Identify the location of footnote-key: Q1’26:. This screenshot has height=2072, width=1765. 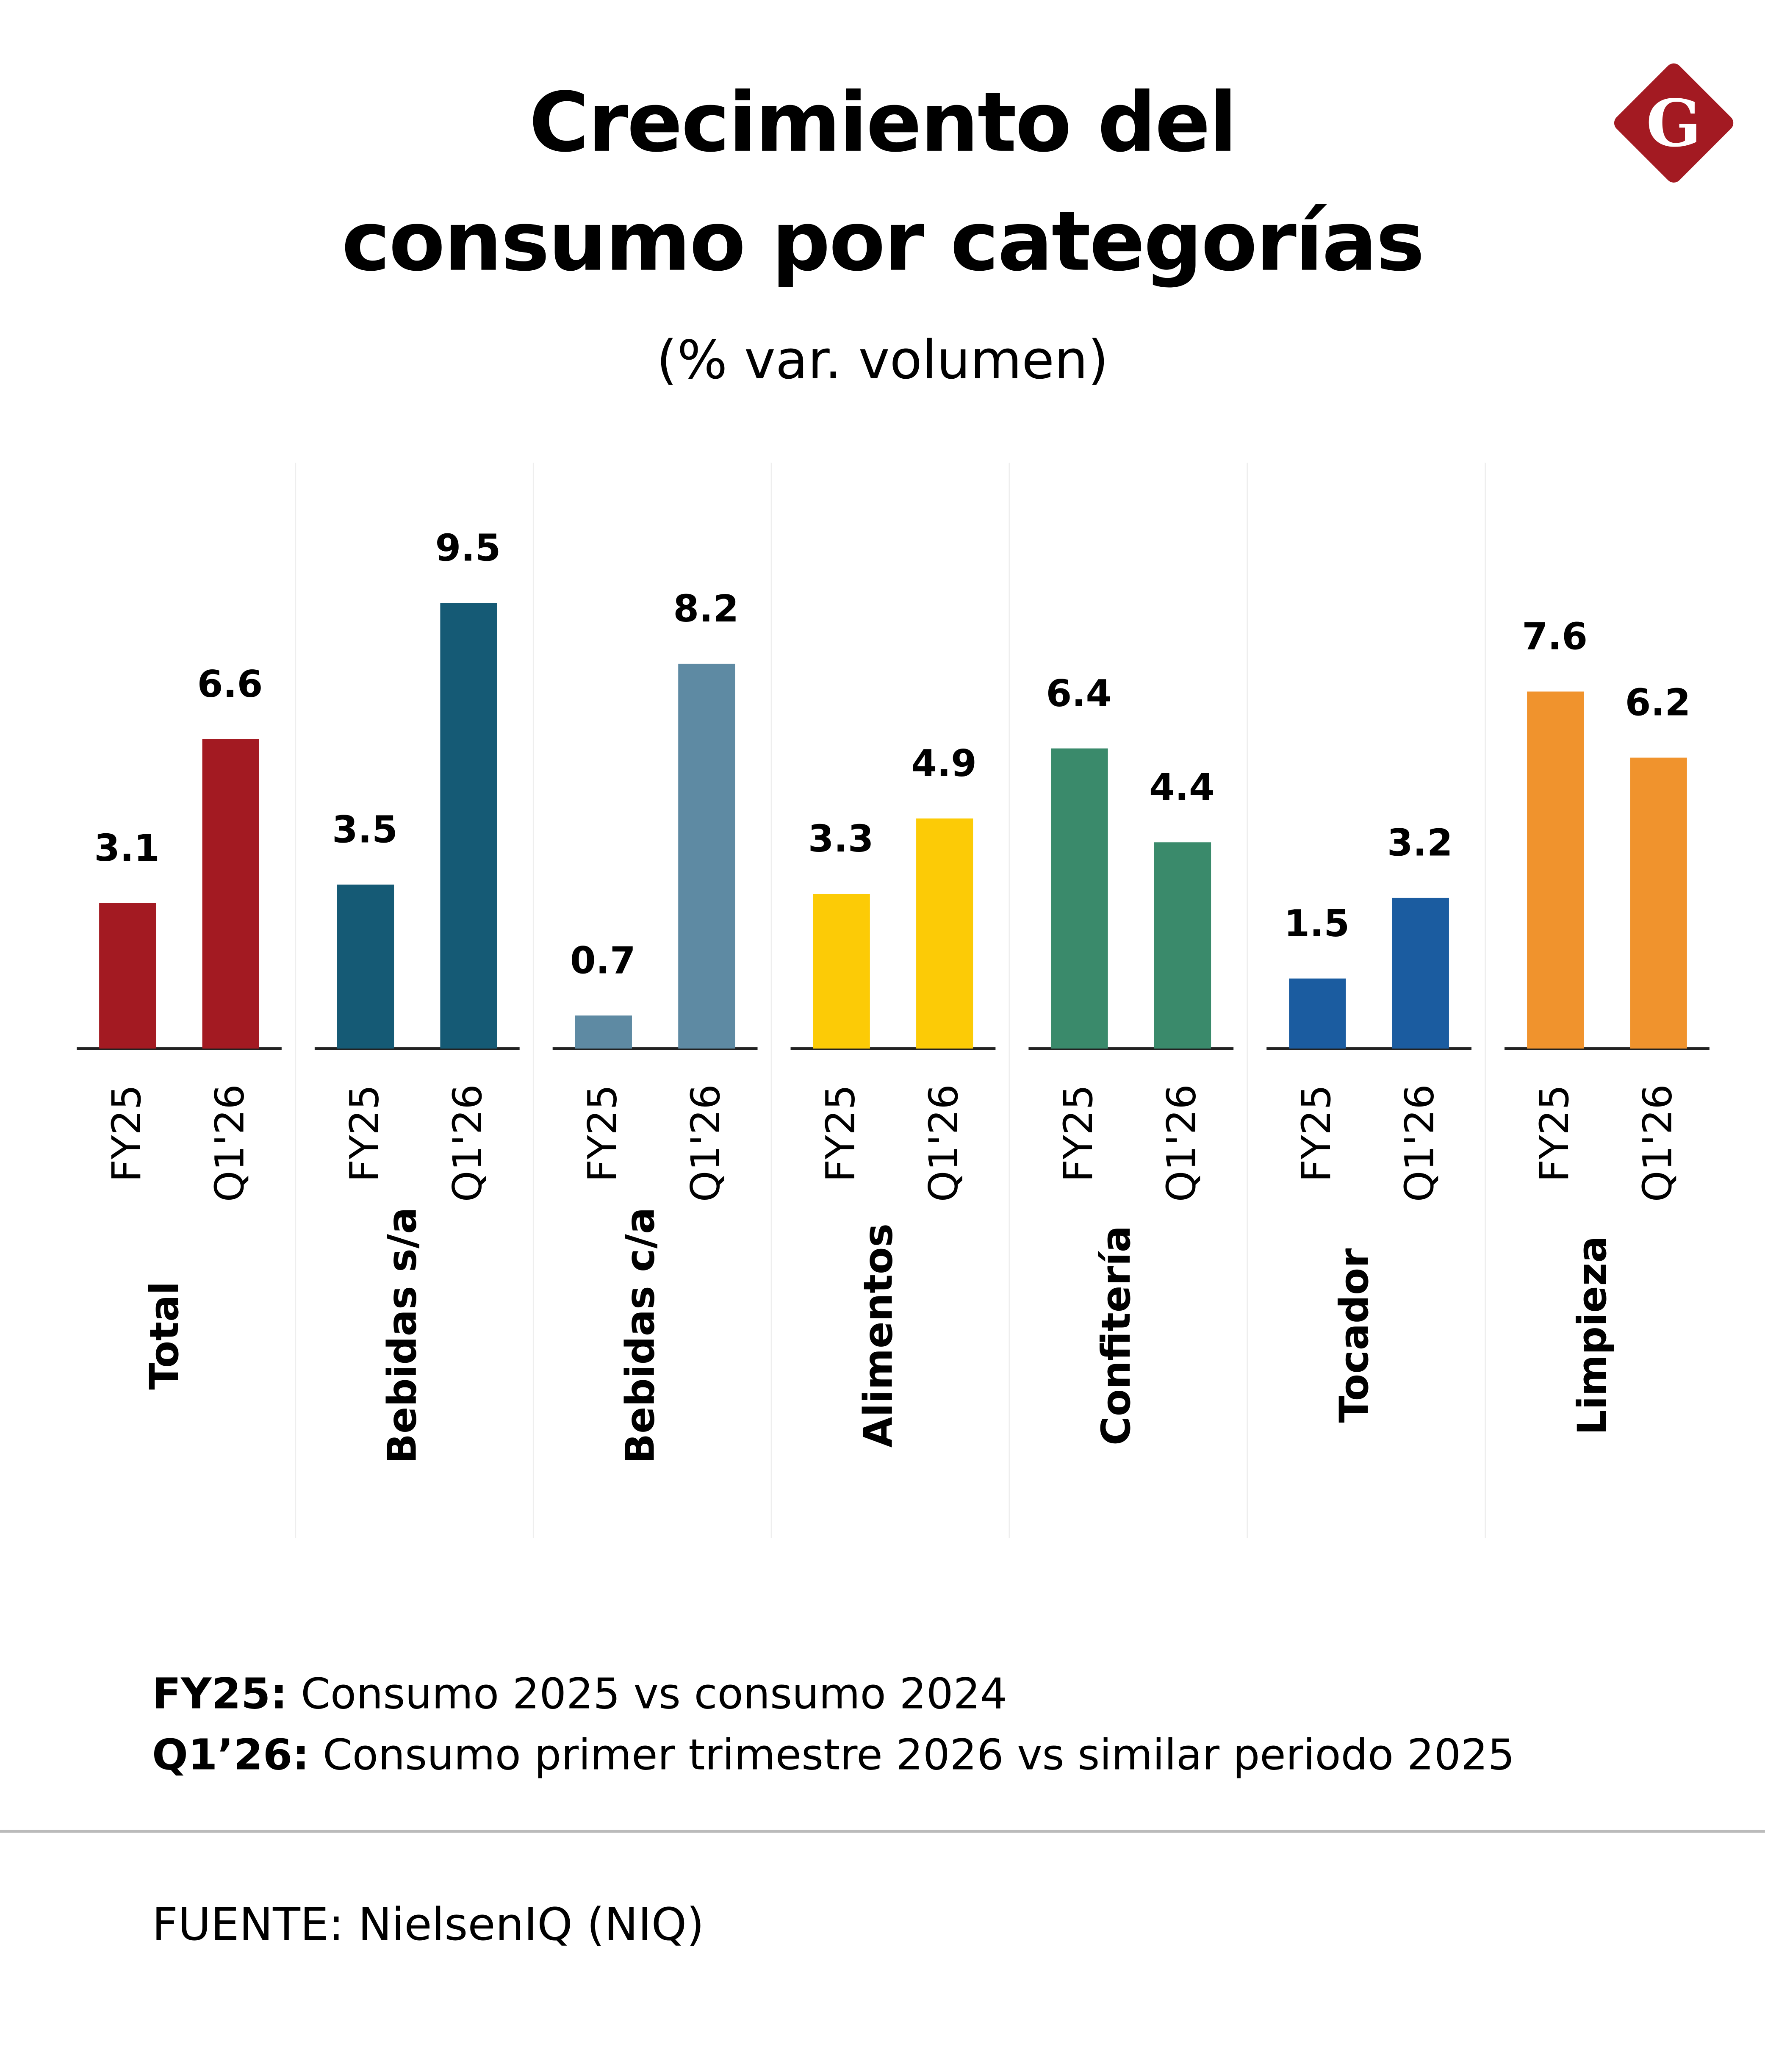
(231, 1755).